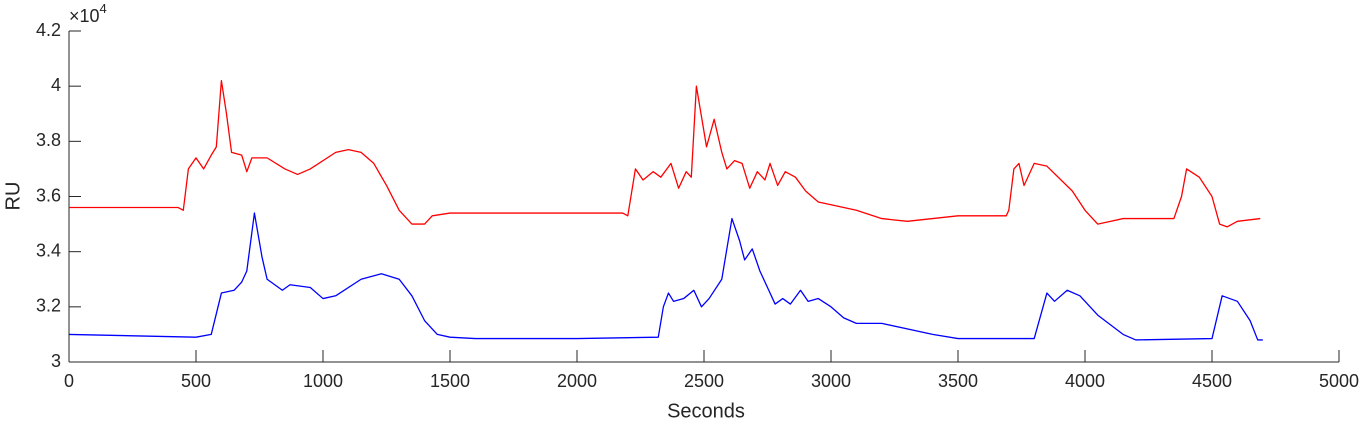  What do you see at coordinates (69, 381) in the screenshot?
I see `x-tick-label: 0` at bounding box center [69, 381].